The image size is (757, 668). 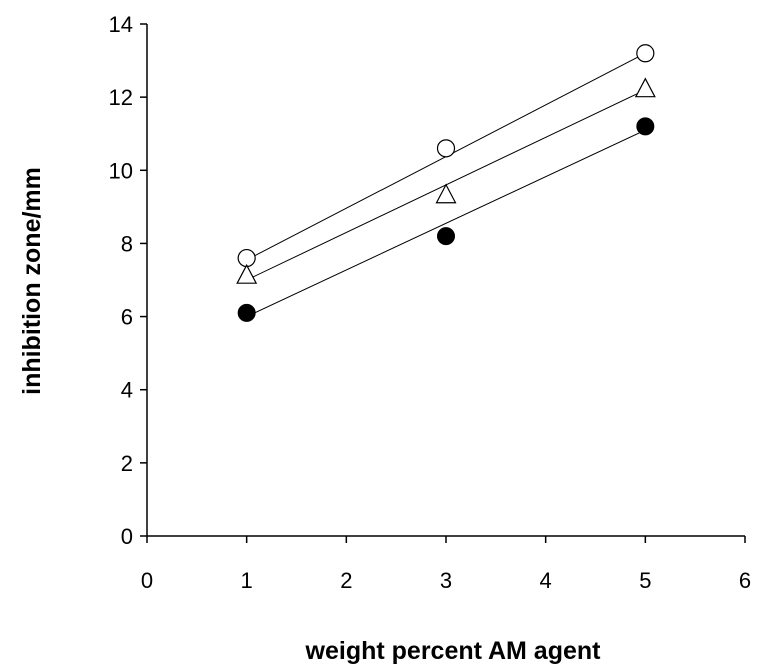 I want to click on x-tick-label: 0, so click(x=147, y=580).